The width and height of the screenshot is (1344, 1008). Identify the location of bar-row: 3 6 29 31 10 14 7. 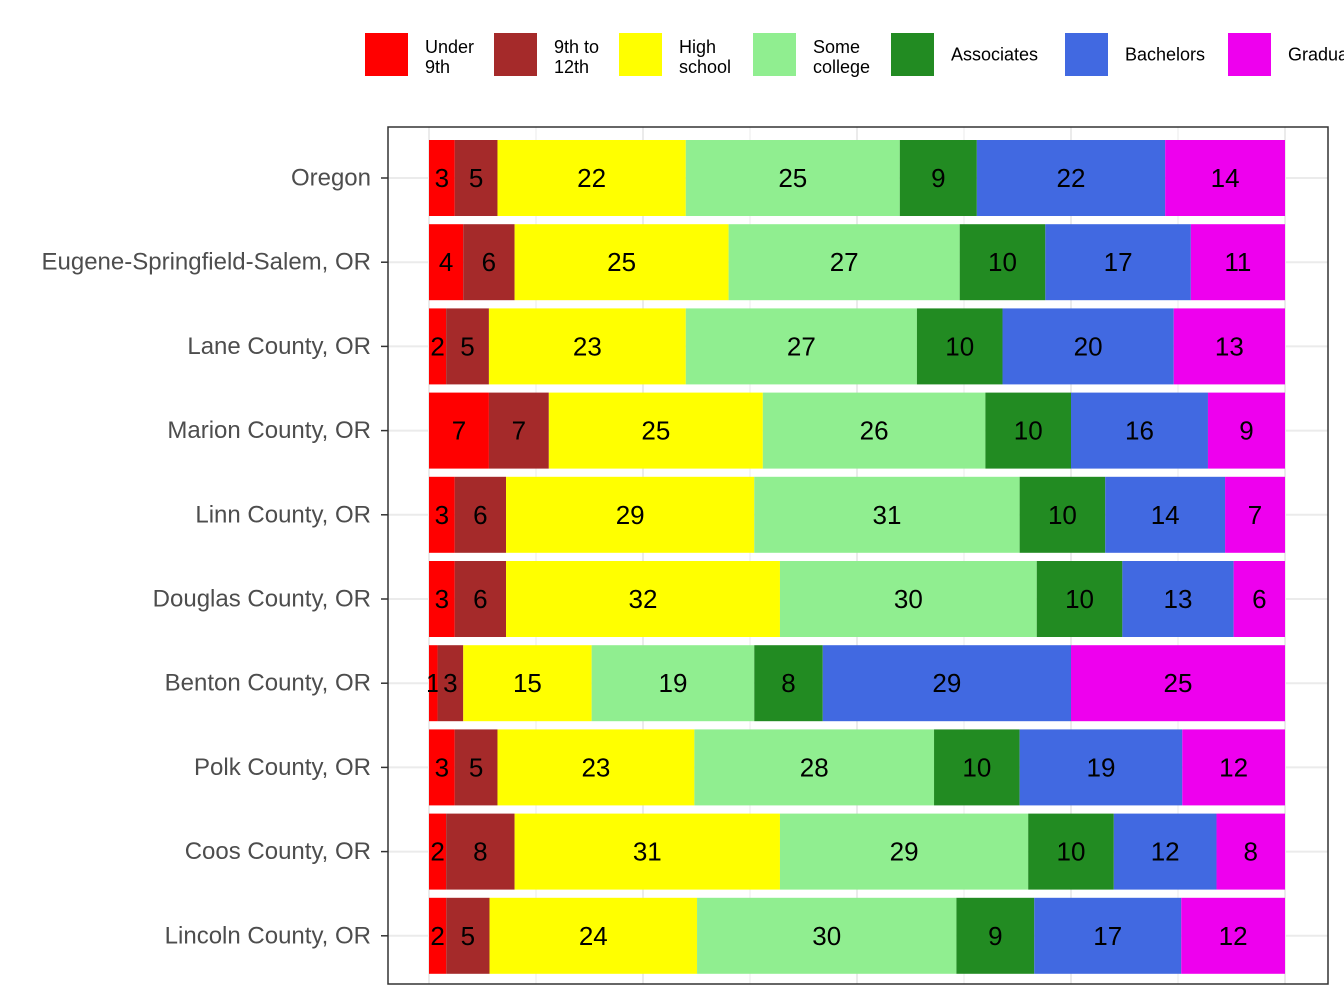
(857, 514).